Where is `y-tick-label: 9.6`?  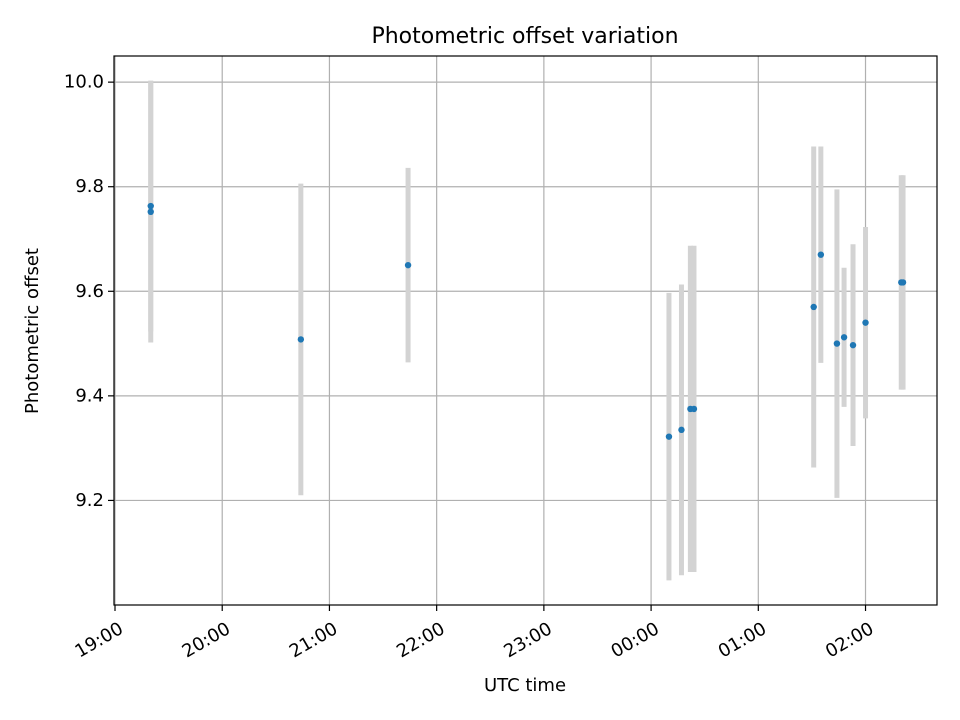 y-tick-label: 9.6 is located at coordinates (89, 291).